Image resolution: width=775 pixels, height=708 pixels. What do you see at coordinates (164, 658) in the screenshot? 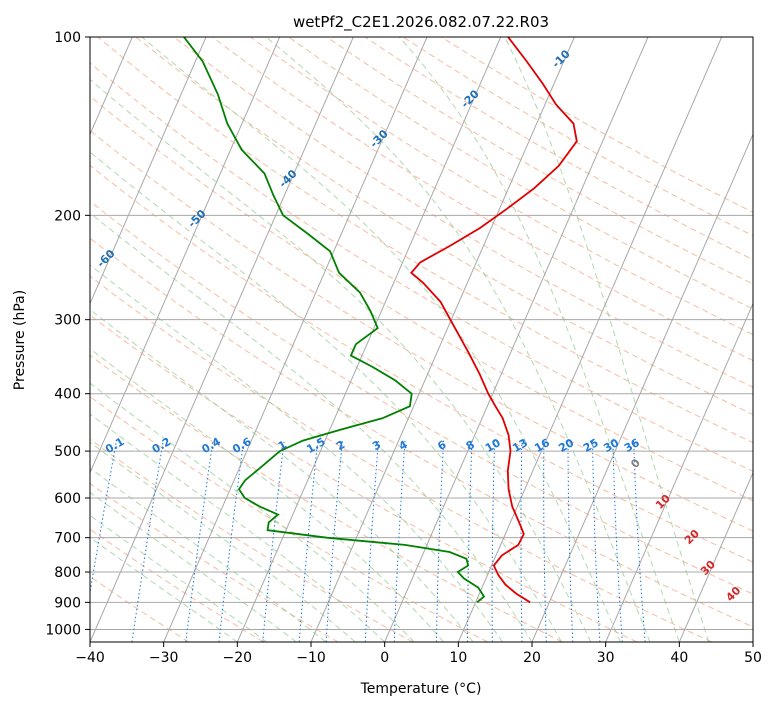
I see `x-tick-label: −30` at bounding box center [164, 658].